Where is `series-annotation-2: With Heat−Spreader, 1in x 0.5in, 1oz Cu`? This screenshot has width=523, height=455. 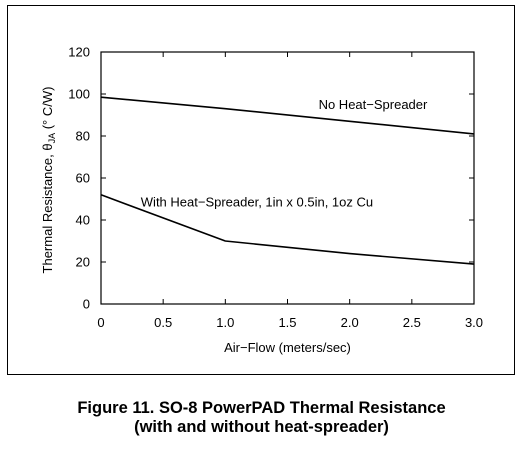
series-annotation-2: With Heat−Spreader, 1in x 0.5in, 1oz Cu is located at coordinates (257, 202).